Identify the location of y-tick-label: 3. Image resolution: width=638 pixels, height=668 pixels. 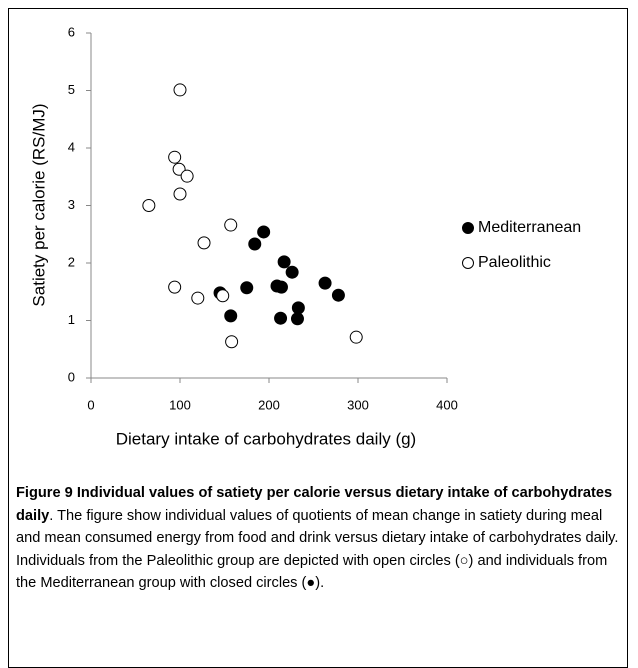
(71, 204).